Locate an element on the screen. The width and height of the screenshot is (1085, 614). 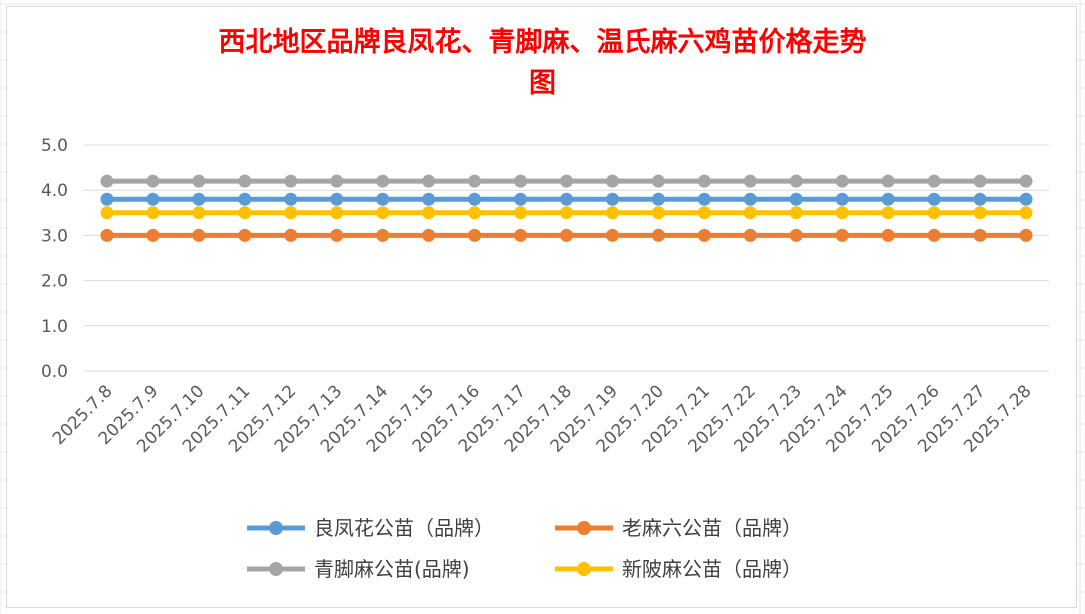
legend-label: 新陂麻公苗（品牌） is located at coordinates (712, 569).